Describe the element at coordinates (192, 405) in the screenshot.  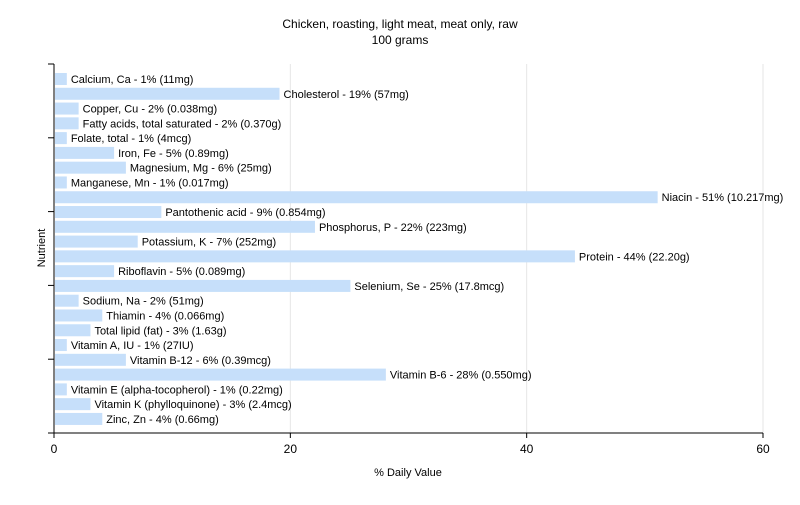
I see `bar-label-22: Vitamin K (phylloquinone) - 3% (2.4mcg)` at that location.